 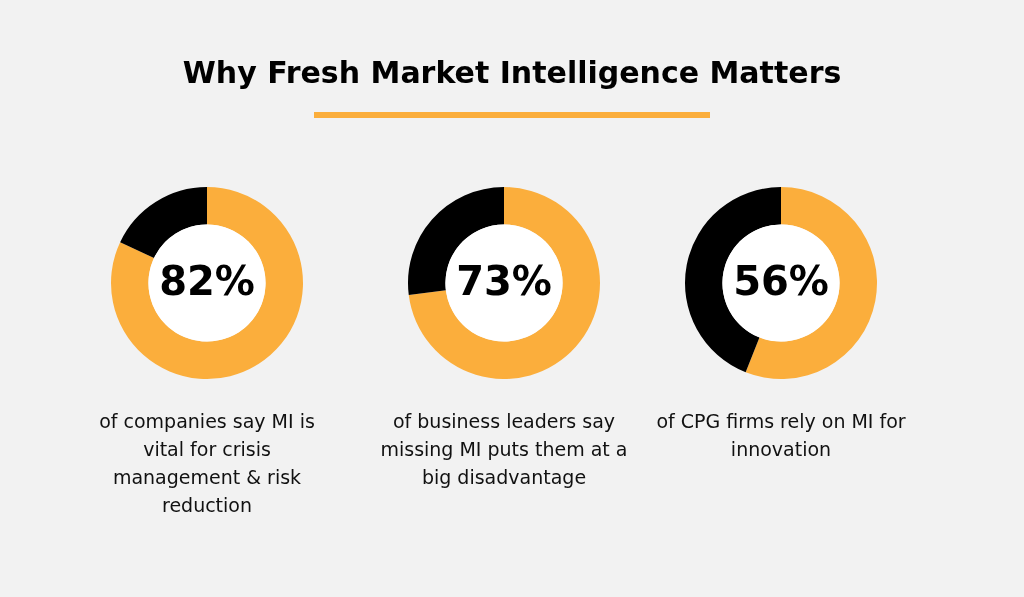 I want to click on data-label: 73%, so click(x=504, y=281).